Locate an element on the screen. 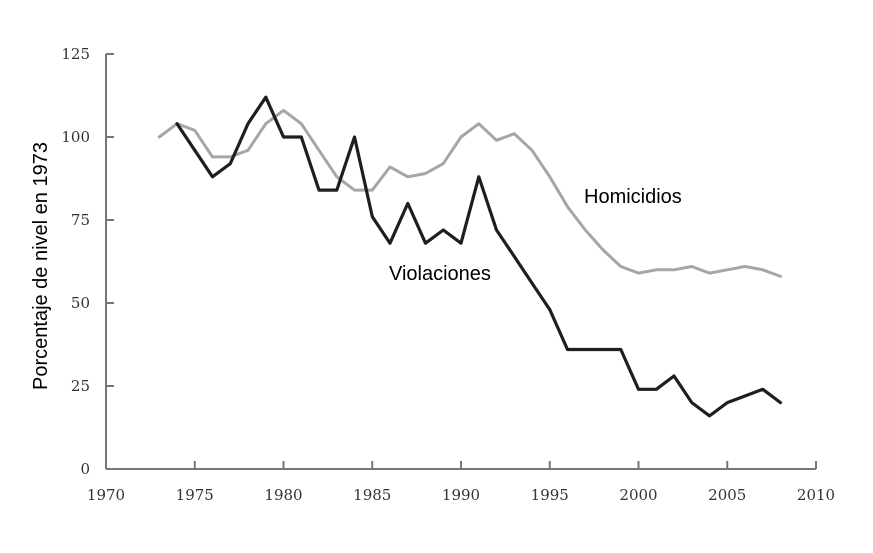 The height and width of the screenshot is (553, 873). x-tick-label: 2000 is located at coordinates (638, 495).